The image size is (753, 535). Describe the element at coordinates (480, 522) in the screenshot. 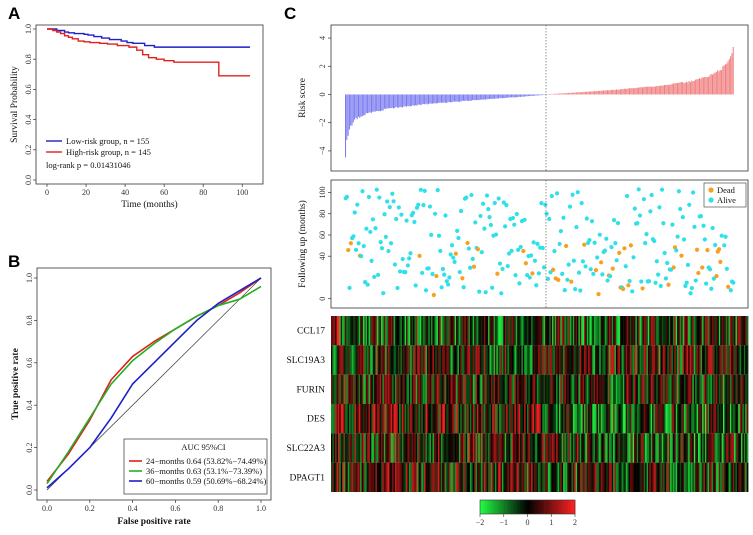

I see `colorbar-tick-label: −2` at that location.